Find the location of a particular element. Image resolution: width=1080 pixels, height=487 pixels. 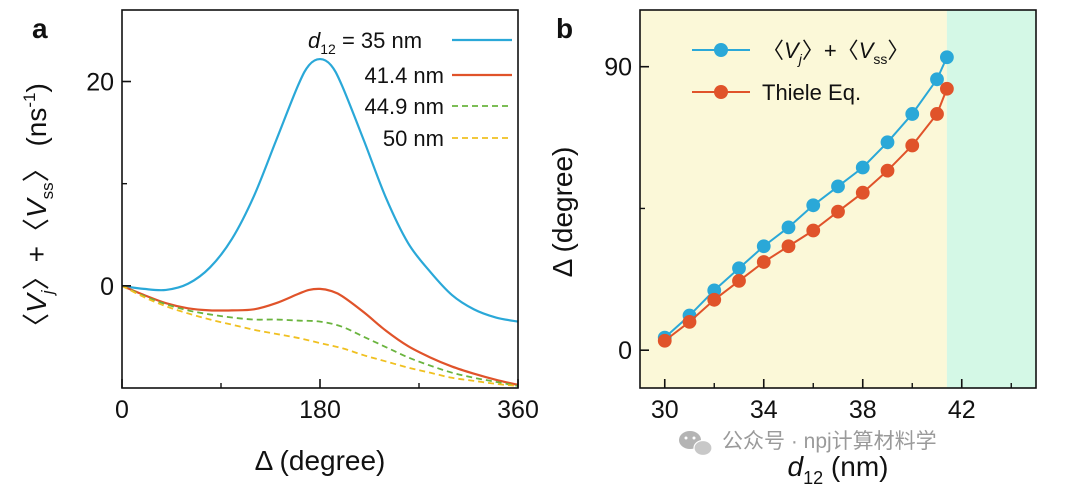

a-xtick-label: 0 is located at coordinates (122, 410).